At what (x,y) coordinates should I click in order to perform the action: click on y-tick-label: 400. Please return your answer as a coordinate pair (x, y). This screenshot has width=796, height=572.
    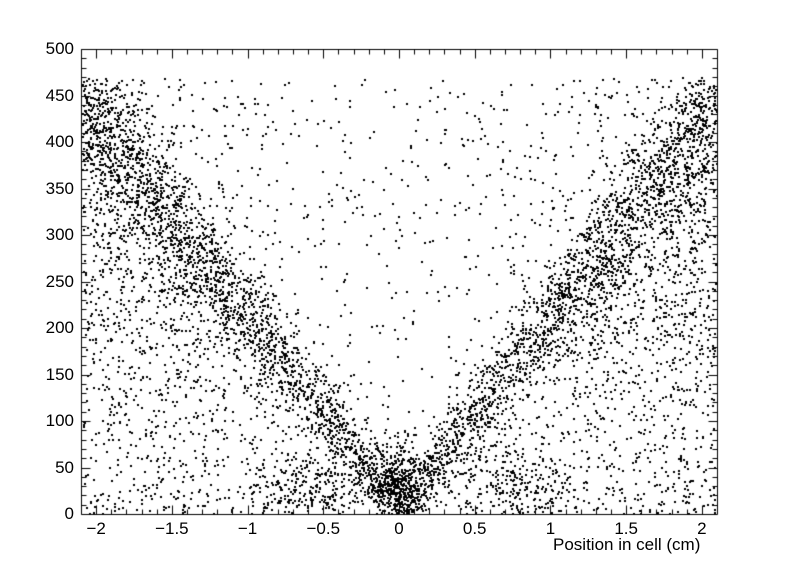
    Looking at the image, I should click on (59, 141).